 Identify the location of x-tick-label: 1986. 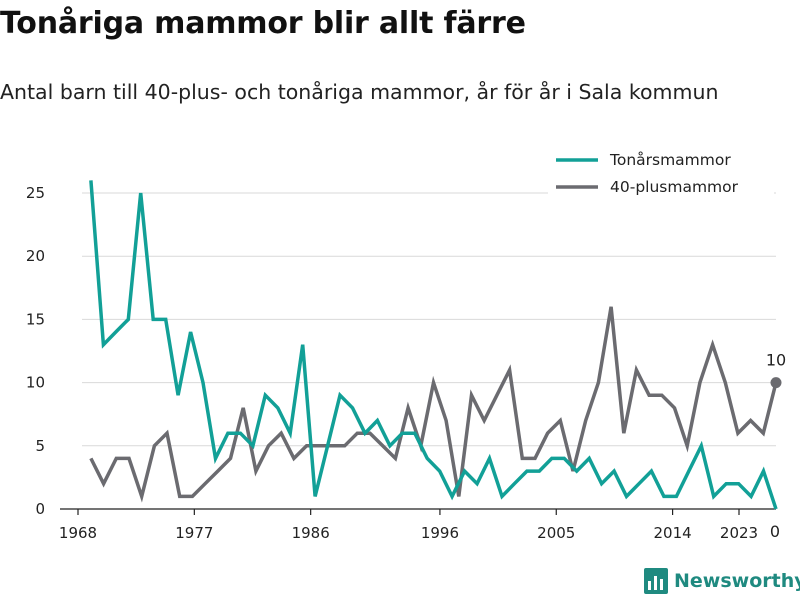
(311, 533).